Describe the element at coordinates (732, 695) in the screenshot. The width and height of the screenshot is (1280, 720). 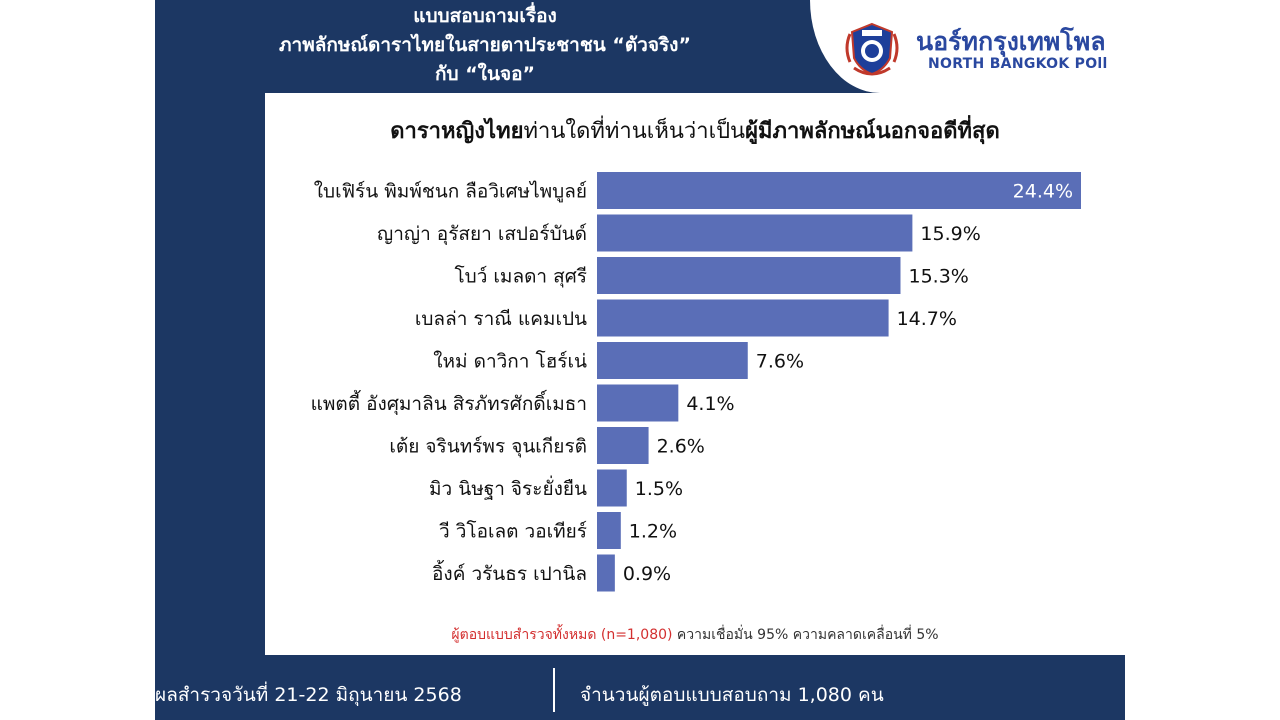
I see `footer-respondents: จำนวนผู้ตอบแบบสอบถาม 1,080 คน` at that location.